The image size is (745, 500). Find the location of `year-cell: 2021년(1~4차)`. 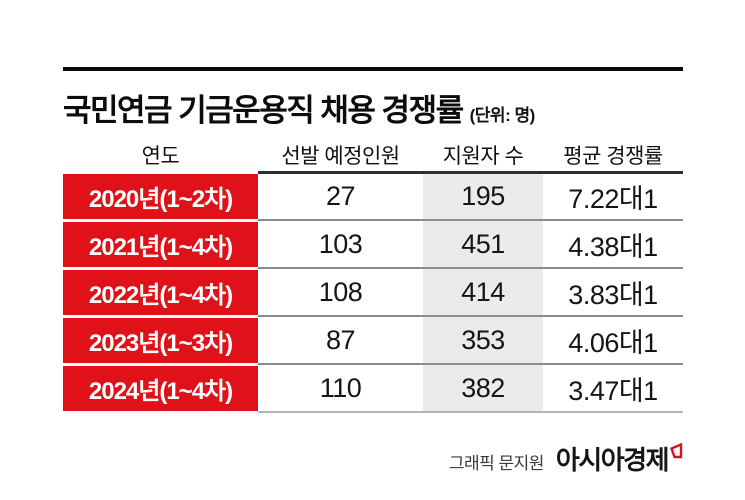

year-cell: 2021년(1~4차) is located at coordinates (160, 244).